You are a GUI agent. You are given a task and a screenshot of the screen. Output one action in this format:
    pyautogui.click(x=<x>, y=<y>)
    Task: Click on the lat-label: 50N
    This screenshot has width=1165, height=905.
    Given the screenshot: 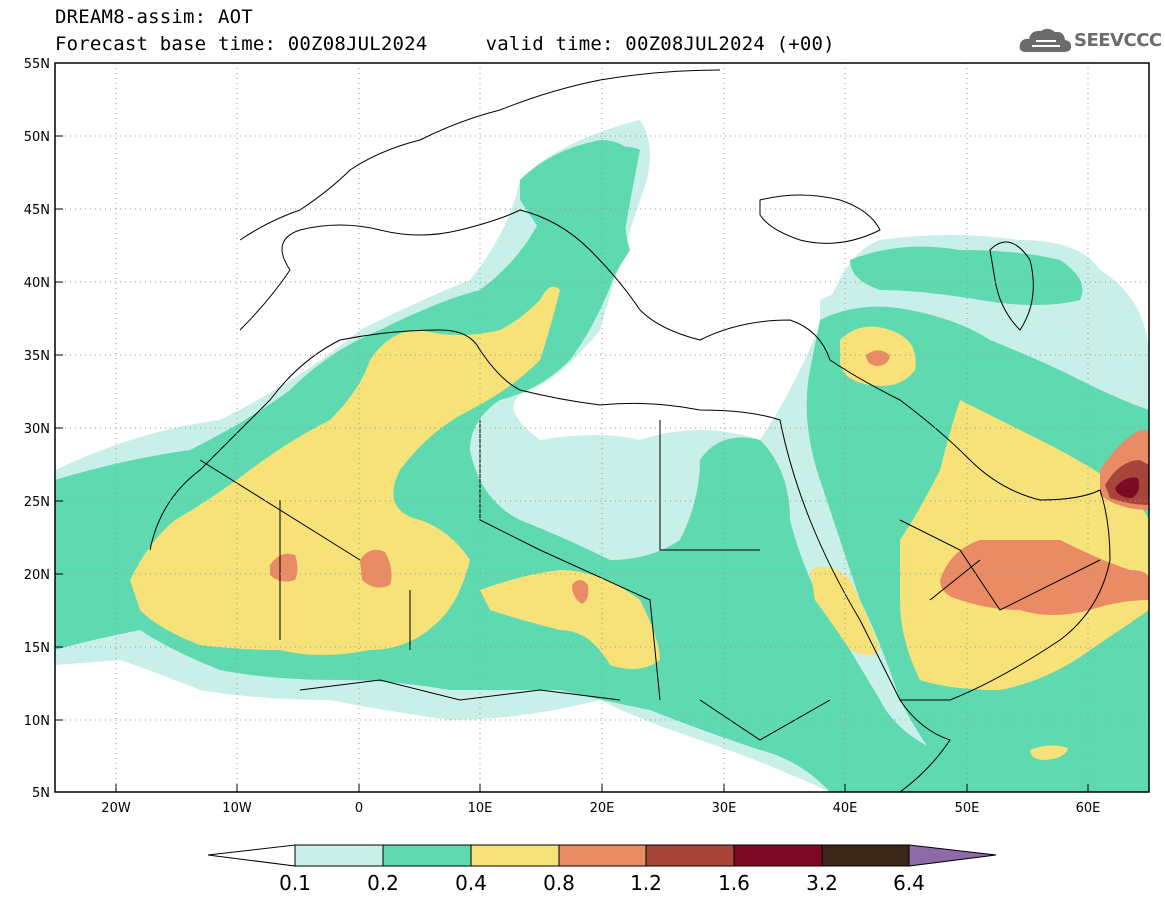 What is the action you would take?
    pyautogui.click(x=37, y=137)
    